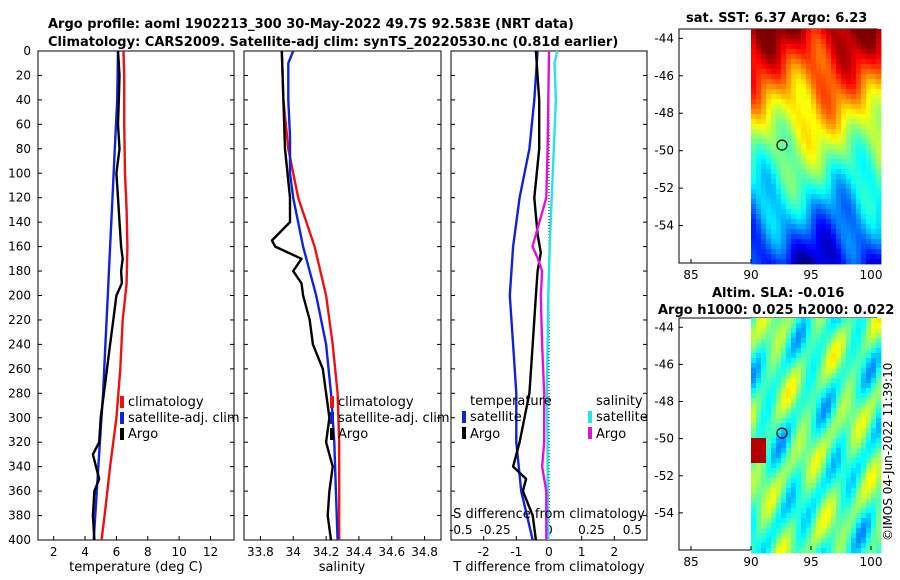 Image resolution: width=900 pixels, height=580 pixels. Describe the element at coordinates (464, 433) in the screenshot. I see `legend-swatch-t-argo` at that location.